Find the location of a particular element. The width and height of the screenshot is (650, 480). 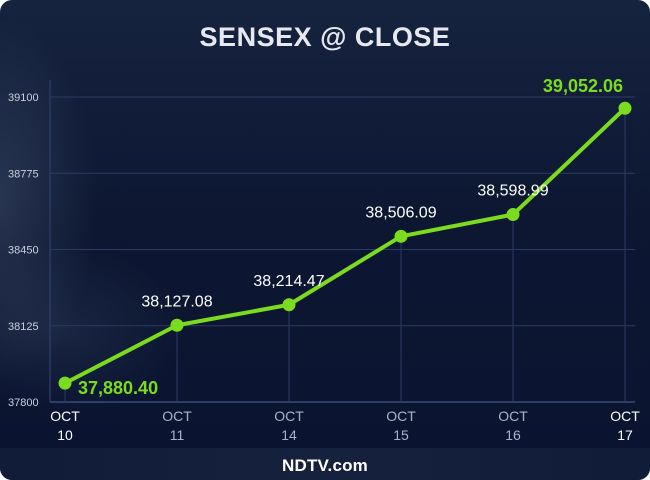

footer-bar is located at coordinates (325, 464).